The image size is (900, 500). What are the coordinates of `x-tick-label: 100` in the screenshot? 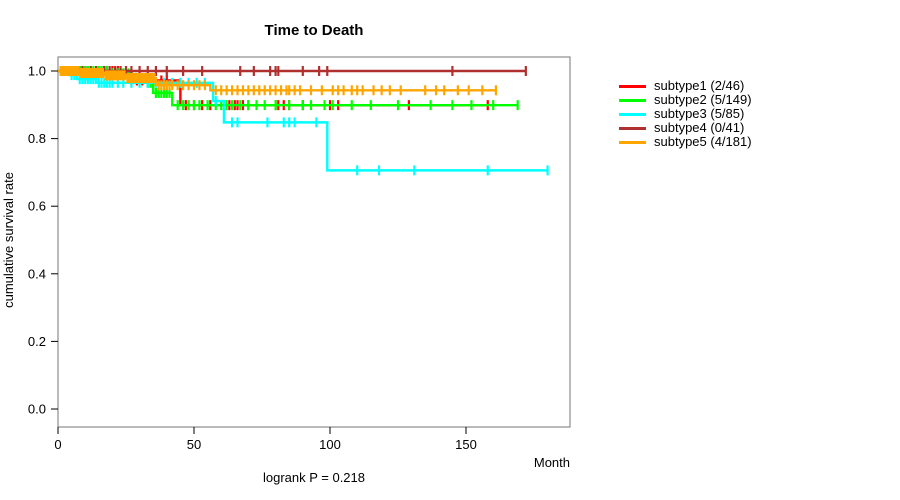 It's located at (330, 444).